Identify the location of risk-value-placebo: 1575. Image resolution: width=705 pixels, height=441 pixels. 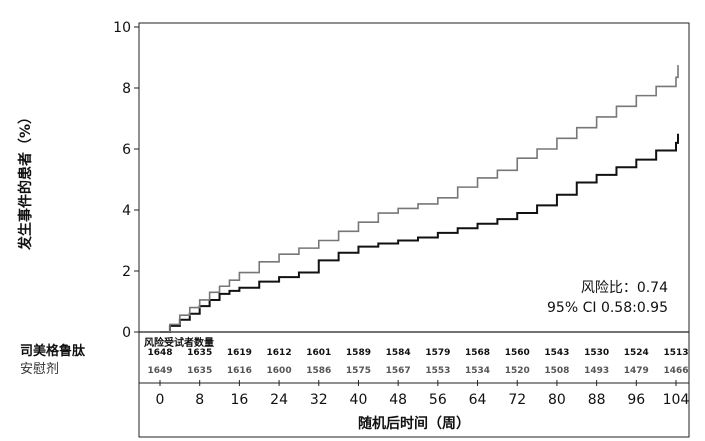
(358, 371).